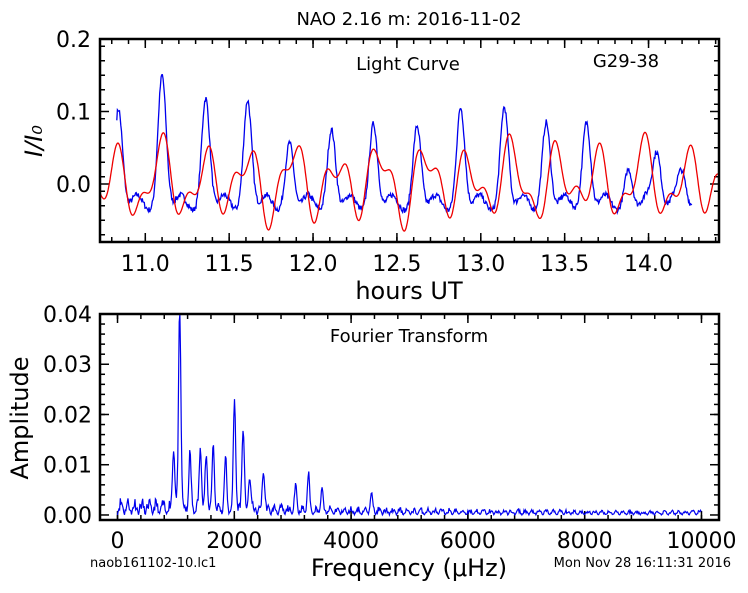 The width and height of the screenshot is (748, 593). I want to click on xtick-label: 6000, so click(468, 541).